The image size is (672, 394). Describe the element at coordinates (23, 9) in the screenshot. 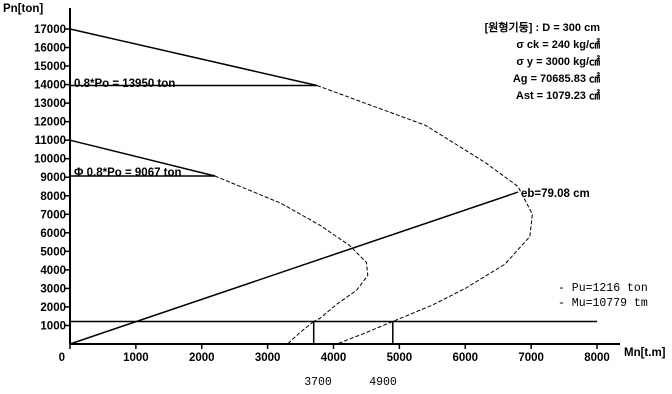

I see `y-axis-label: Pn[ton]` at that location.